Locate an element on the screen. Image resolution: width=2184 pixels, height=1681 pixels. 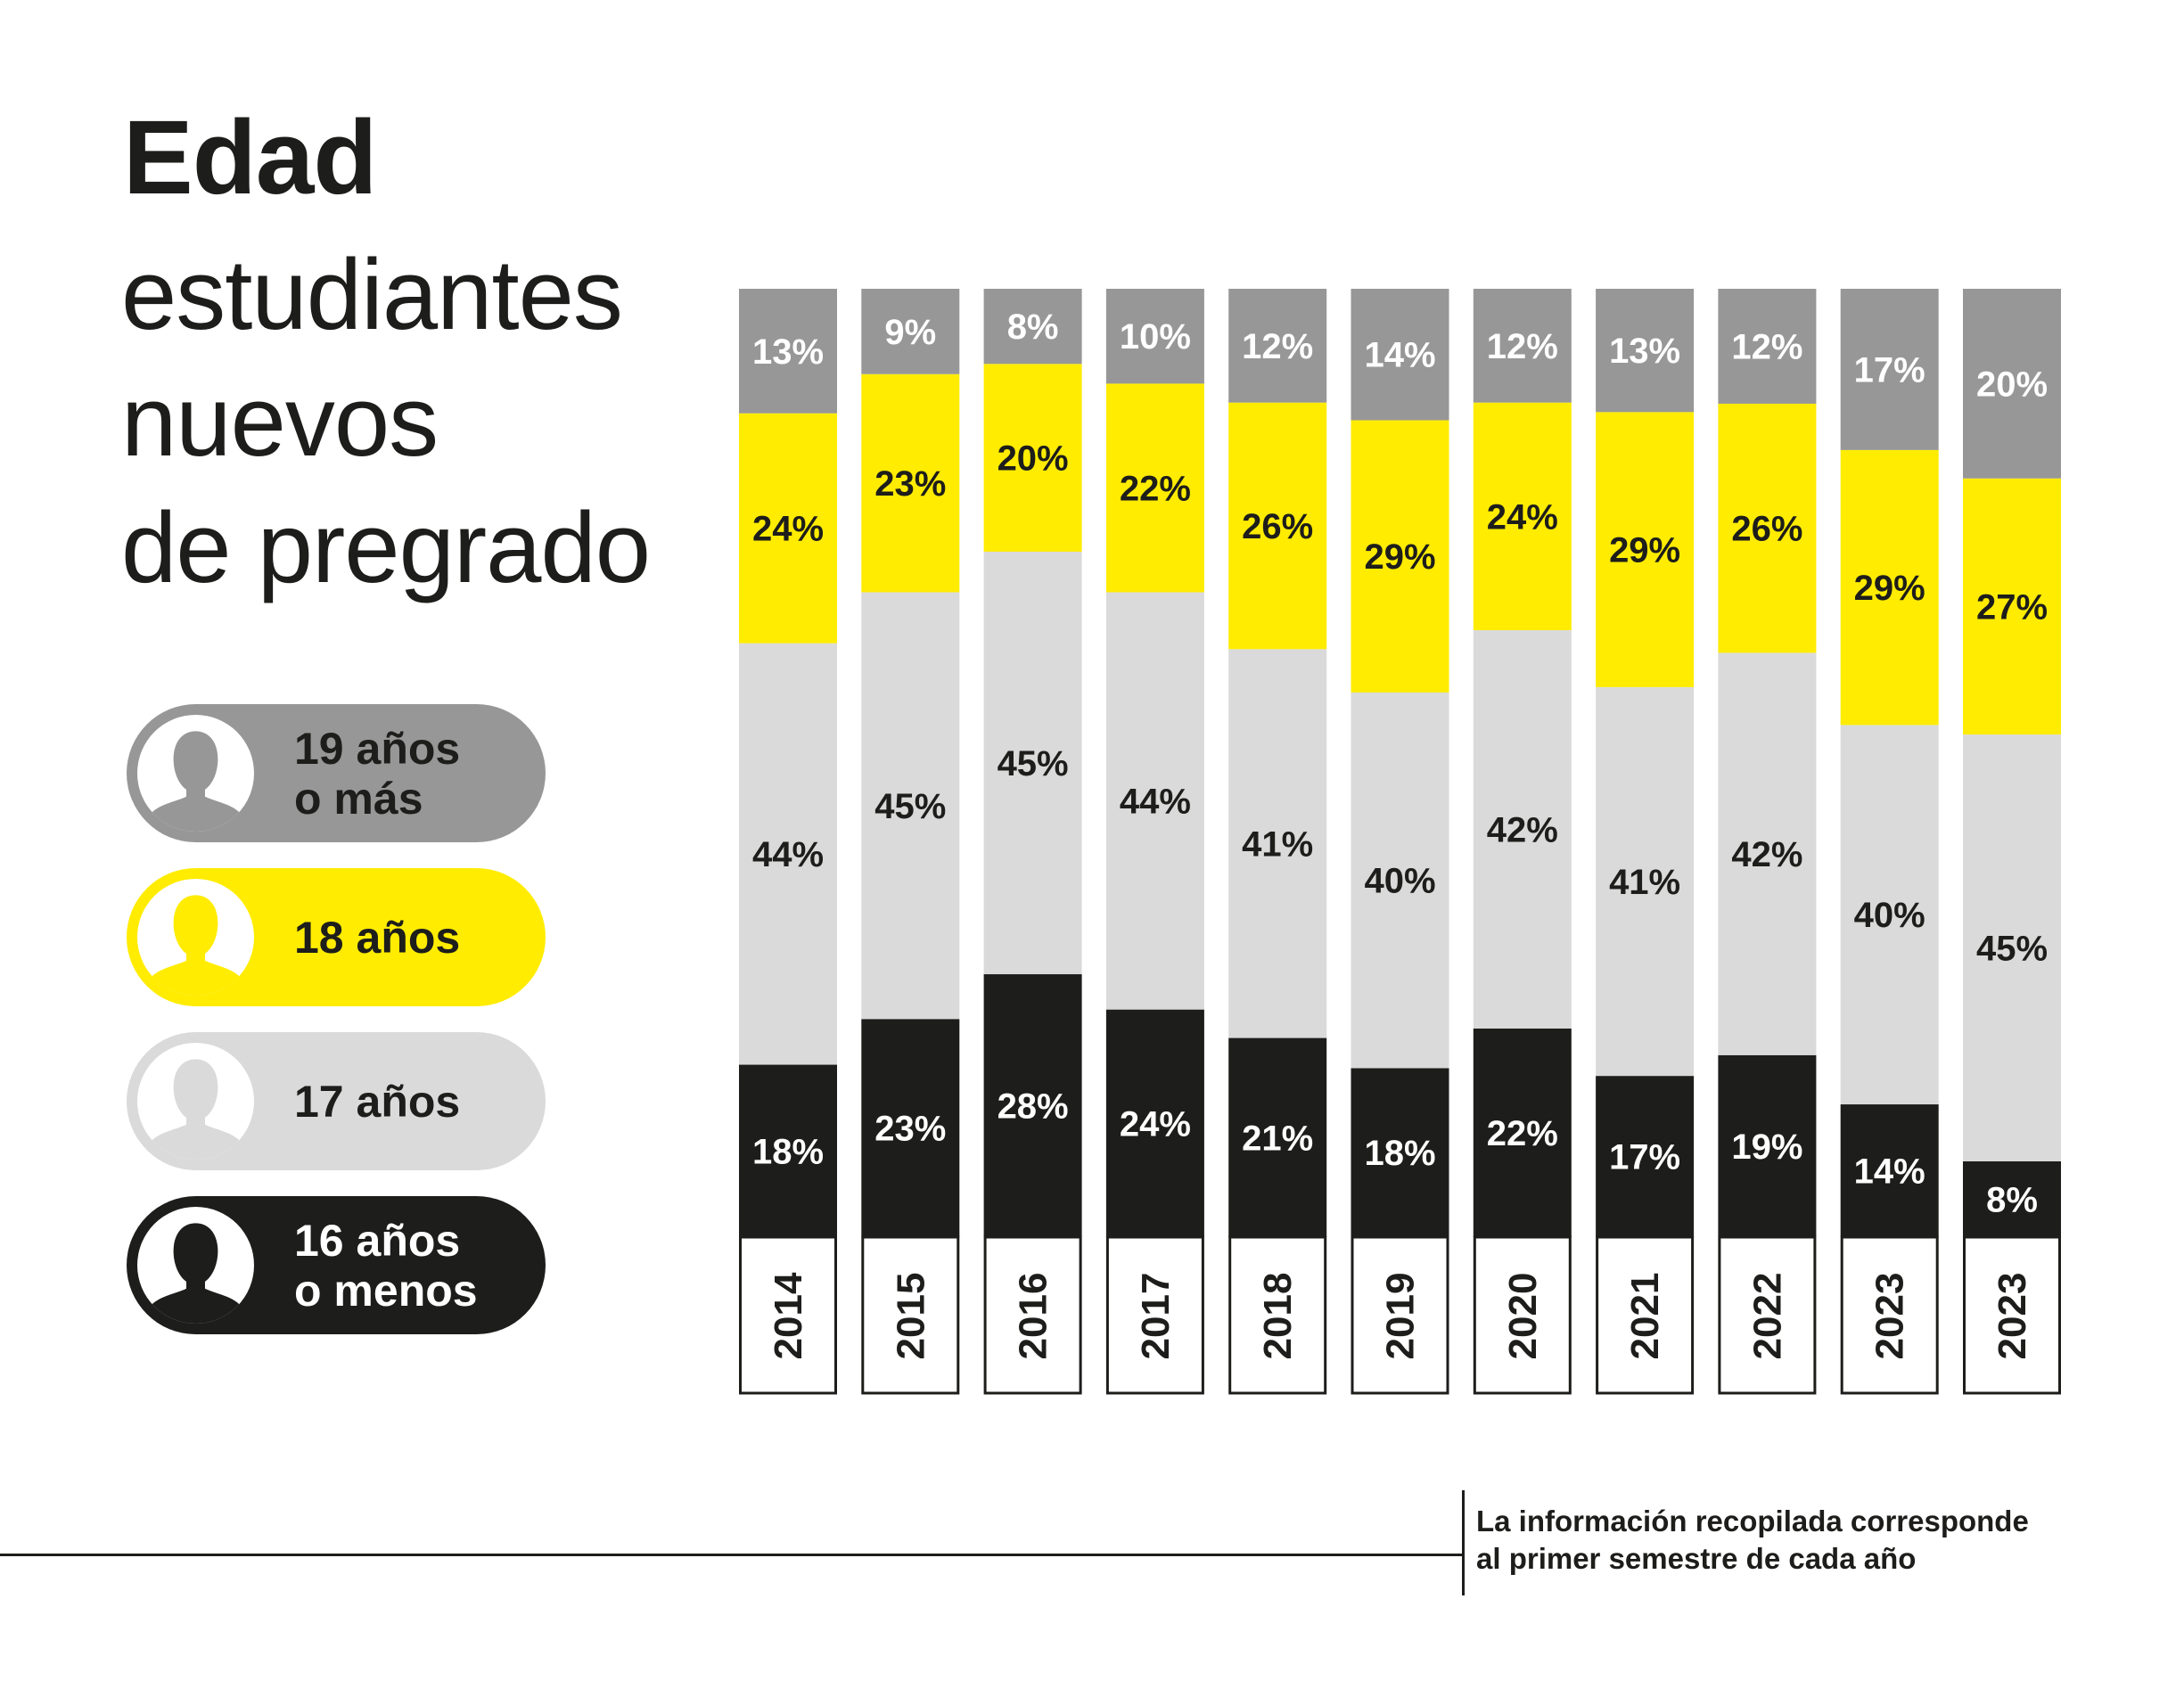
bar-group-2021-7: 17% 41% 29% 13% 2021 is located at coordinates (1646, 842).